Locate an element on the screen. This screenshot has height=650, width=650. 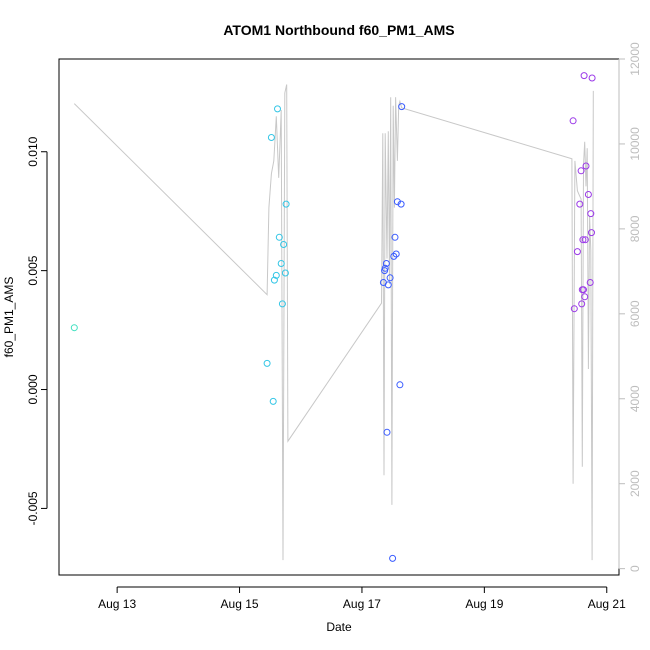
y-axis-label: f60_PM1_AMS is located at coordinates (9, 317).